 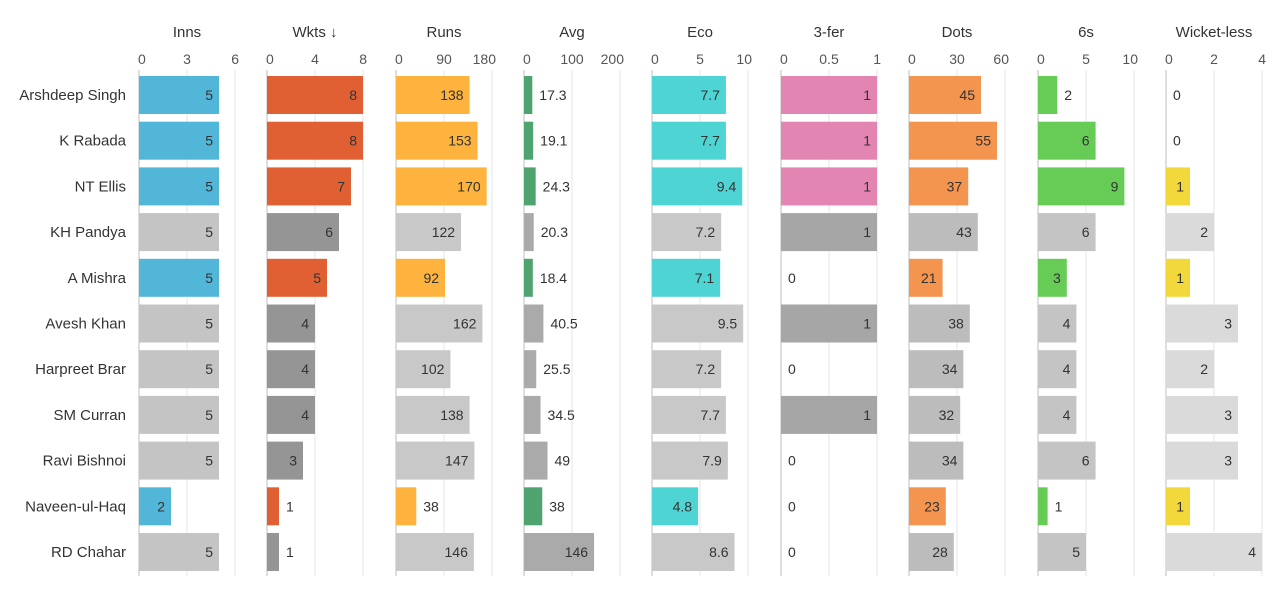 I want to click on value-label: 24.3, so click(x=556, y=186).